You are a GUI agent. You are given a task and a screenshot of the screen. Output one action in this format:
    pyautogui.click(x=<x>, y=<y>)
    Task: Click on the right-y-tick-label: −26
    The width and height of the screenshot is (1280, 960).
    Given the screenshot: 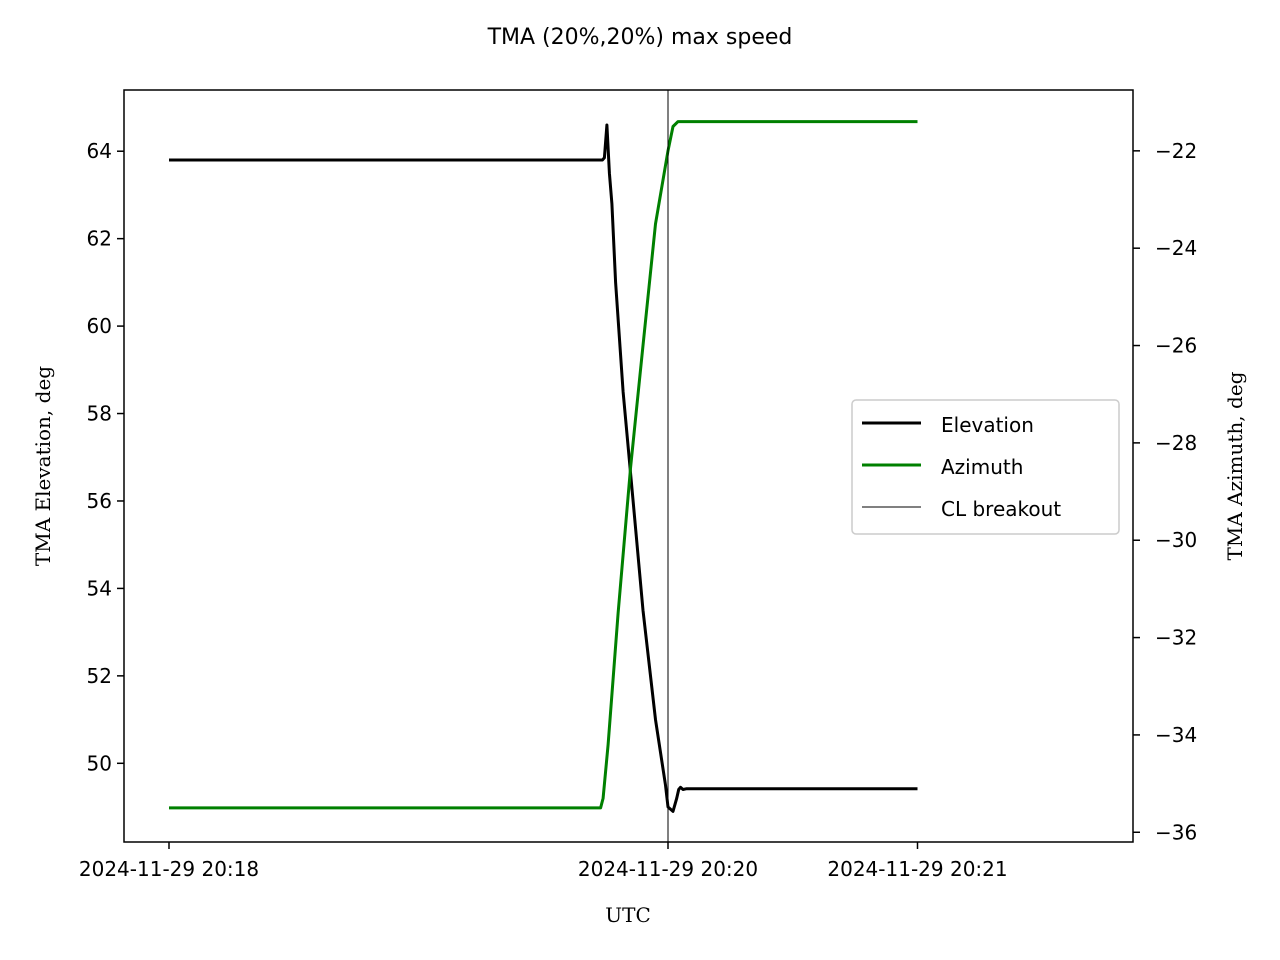 What is the action you would take?
    pyautogui.click(x=1176, y=346)
    